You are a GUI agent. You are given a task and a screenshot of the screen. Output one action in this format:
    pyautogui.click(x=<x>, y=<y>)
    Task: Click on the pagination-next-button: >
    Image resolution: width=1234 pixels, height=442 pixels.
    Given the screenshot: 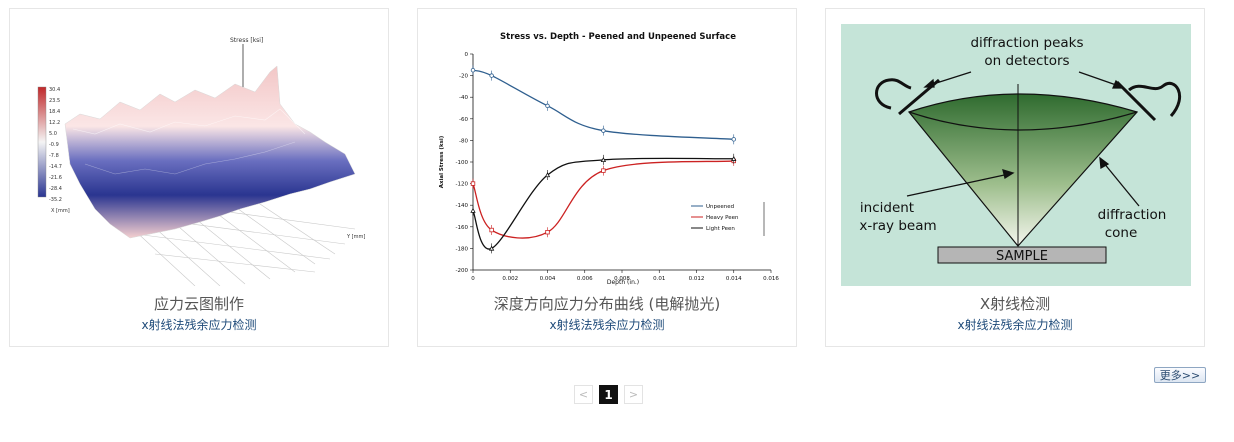 What is the action you would take?
    pyautogui.click(x=633, y=394)
    